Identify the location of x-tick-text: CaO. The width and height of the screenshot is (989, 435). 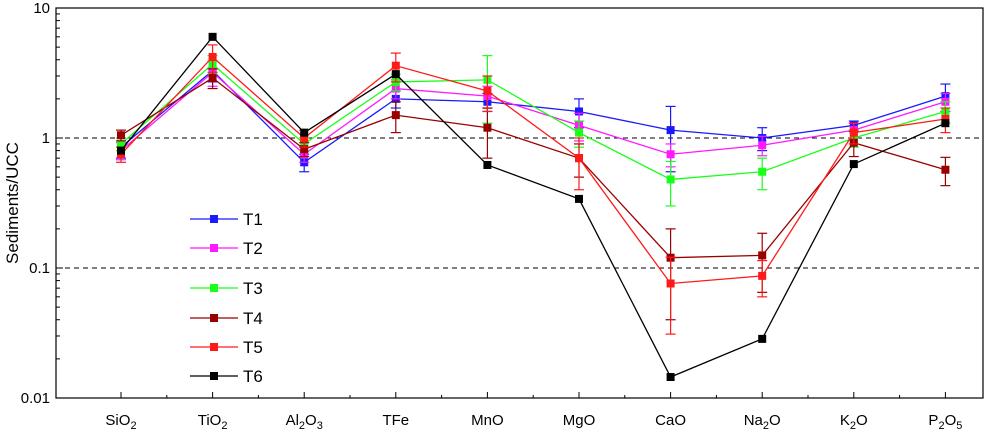
(670, 420).